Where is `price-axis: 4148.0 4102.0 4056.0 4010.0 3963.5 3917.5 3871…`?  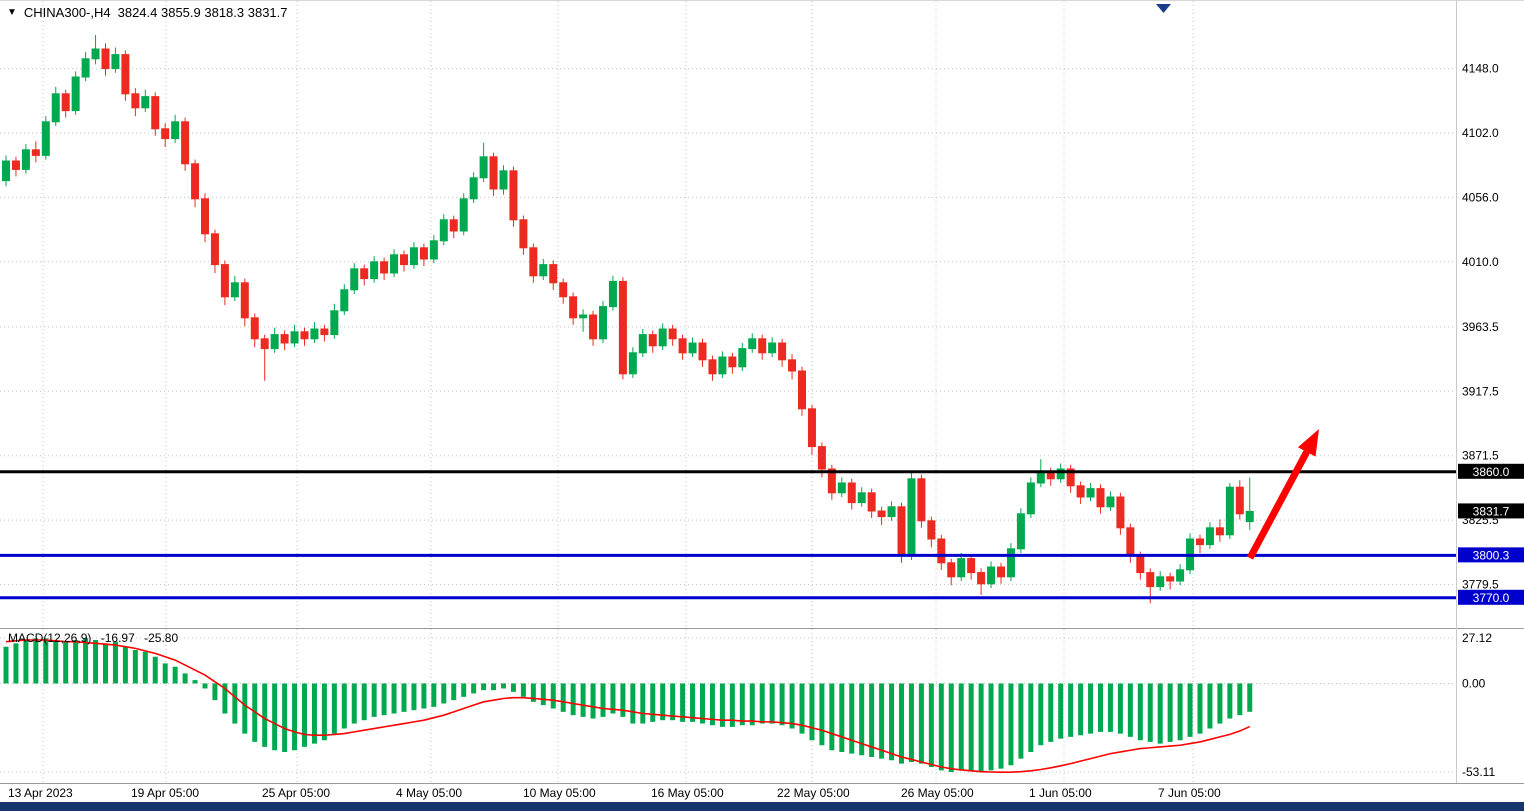
price-axis: 4148.0 4102.0 4056.0 4010.0 3963.5 3917.5 3871… is located at coordinates (1480, 421).